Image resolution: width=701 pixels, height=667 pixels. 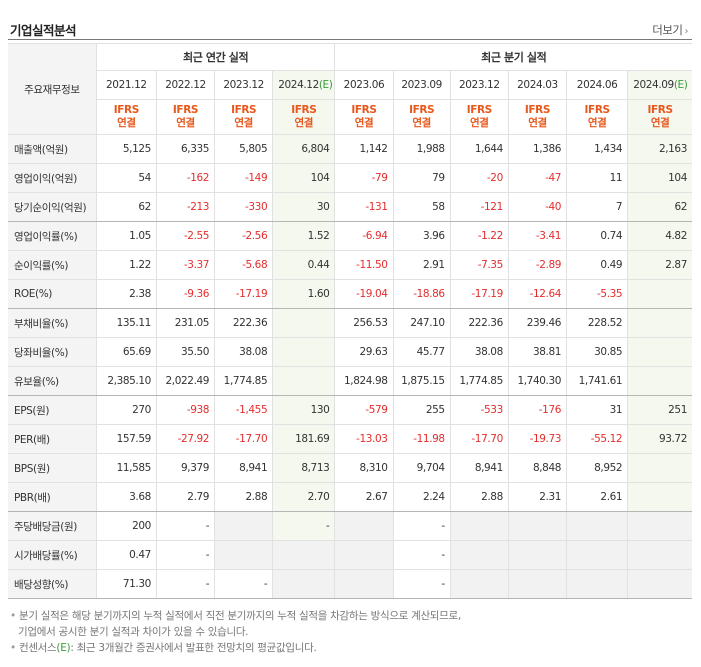 I want to click on data-cell: 2.87, so click(x=659, y=265).